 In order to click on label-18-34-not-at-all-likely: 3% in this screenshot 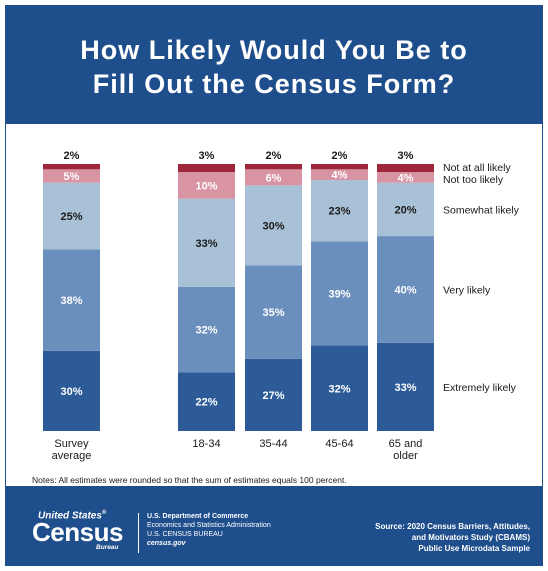, I will do `click(207, 156)`.